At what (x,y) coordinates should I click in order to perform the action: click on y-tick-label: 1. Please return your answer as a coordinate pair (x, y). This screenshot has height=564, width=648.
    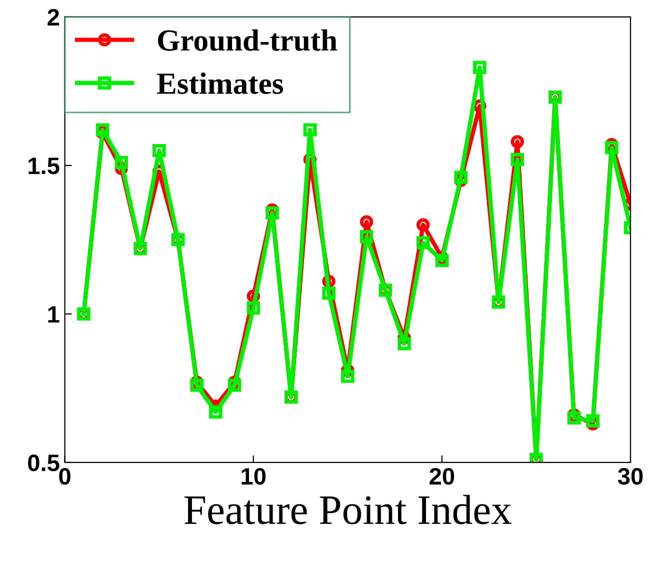
    Looking at the image, I should click on (54, 314).